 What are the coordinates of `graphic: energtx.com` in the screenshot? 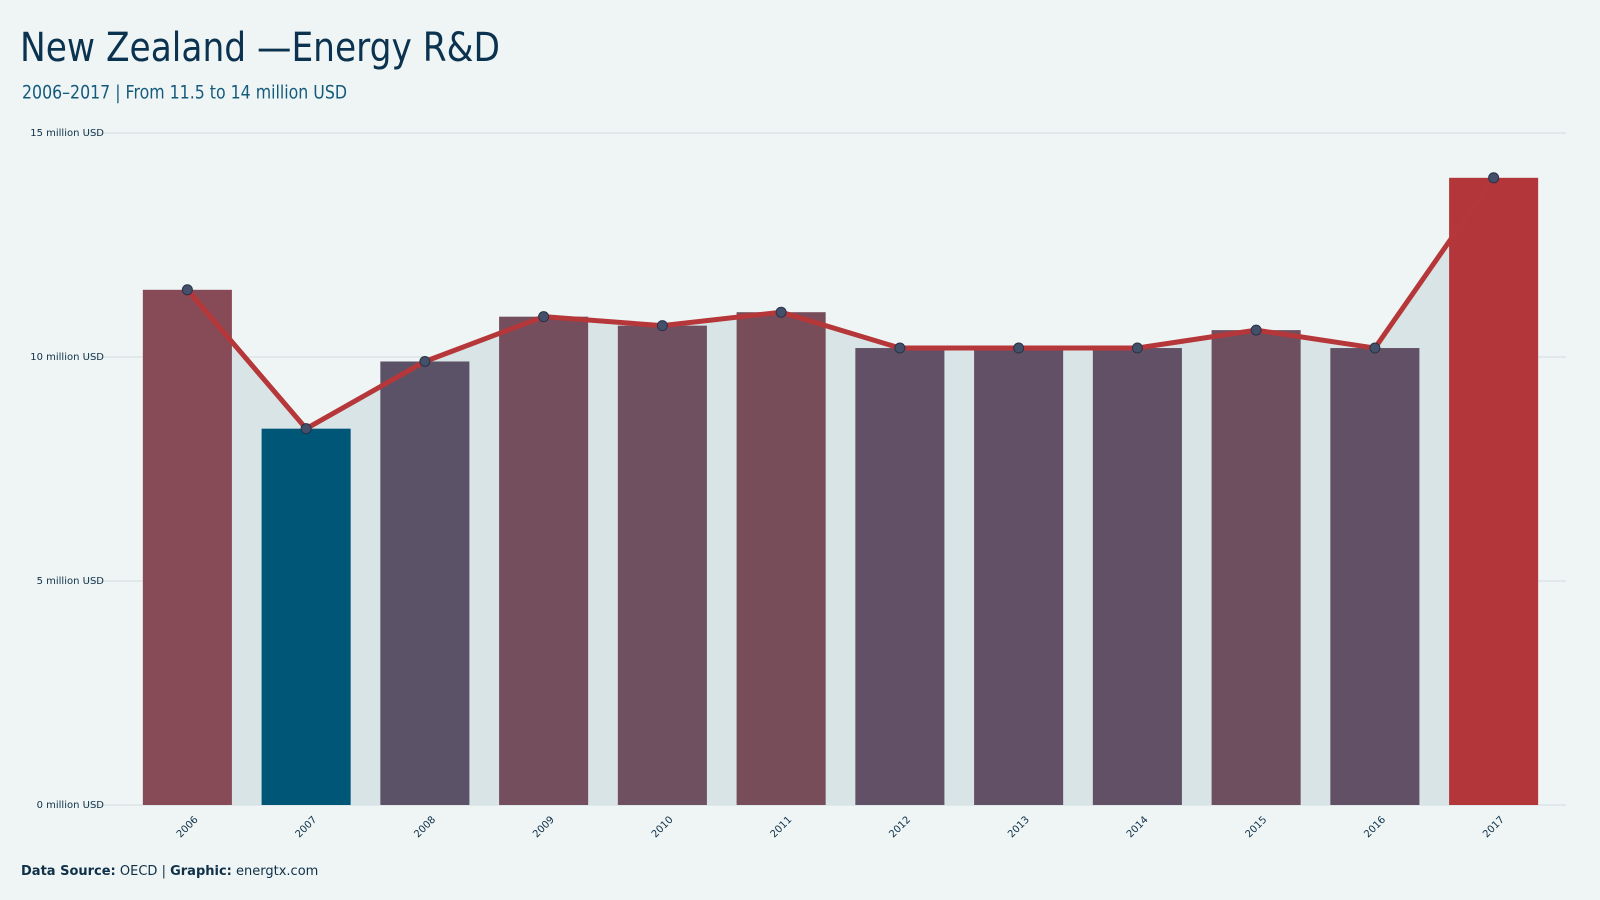 It's located at (277, 871).